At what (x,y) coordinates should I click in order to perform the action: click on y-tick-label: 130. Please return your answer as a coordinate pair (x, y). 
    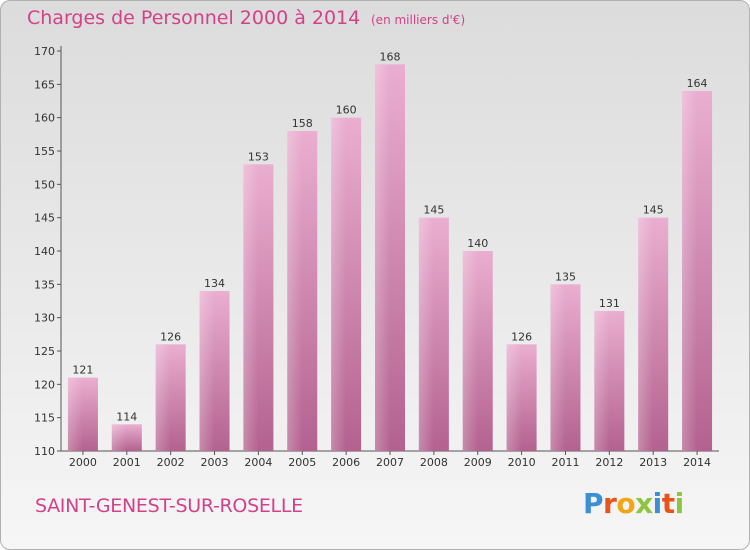
    Looking at the image, I should click on (44, 318).